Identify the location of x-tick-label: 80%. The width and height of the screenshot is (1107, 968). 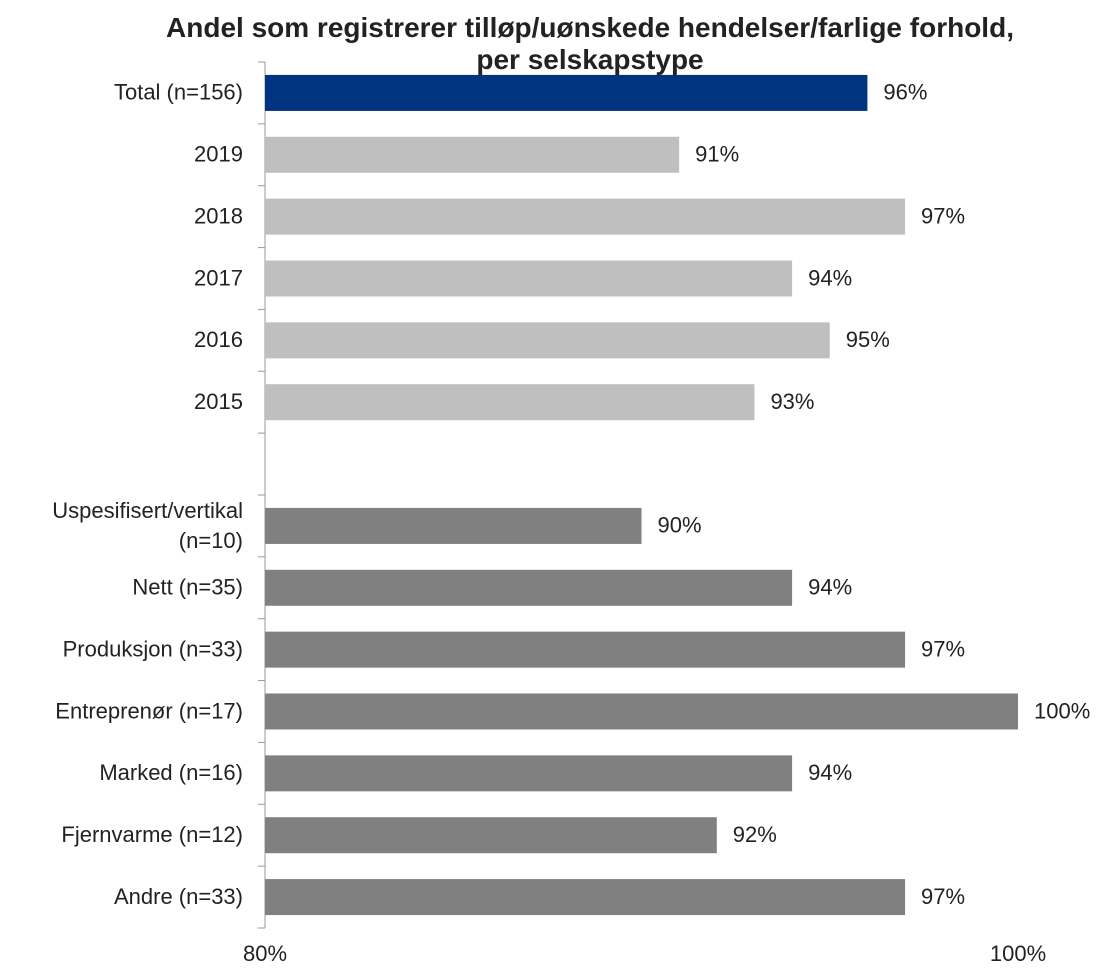
(265, 953).